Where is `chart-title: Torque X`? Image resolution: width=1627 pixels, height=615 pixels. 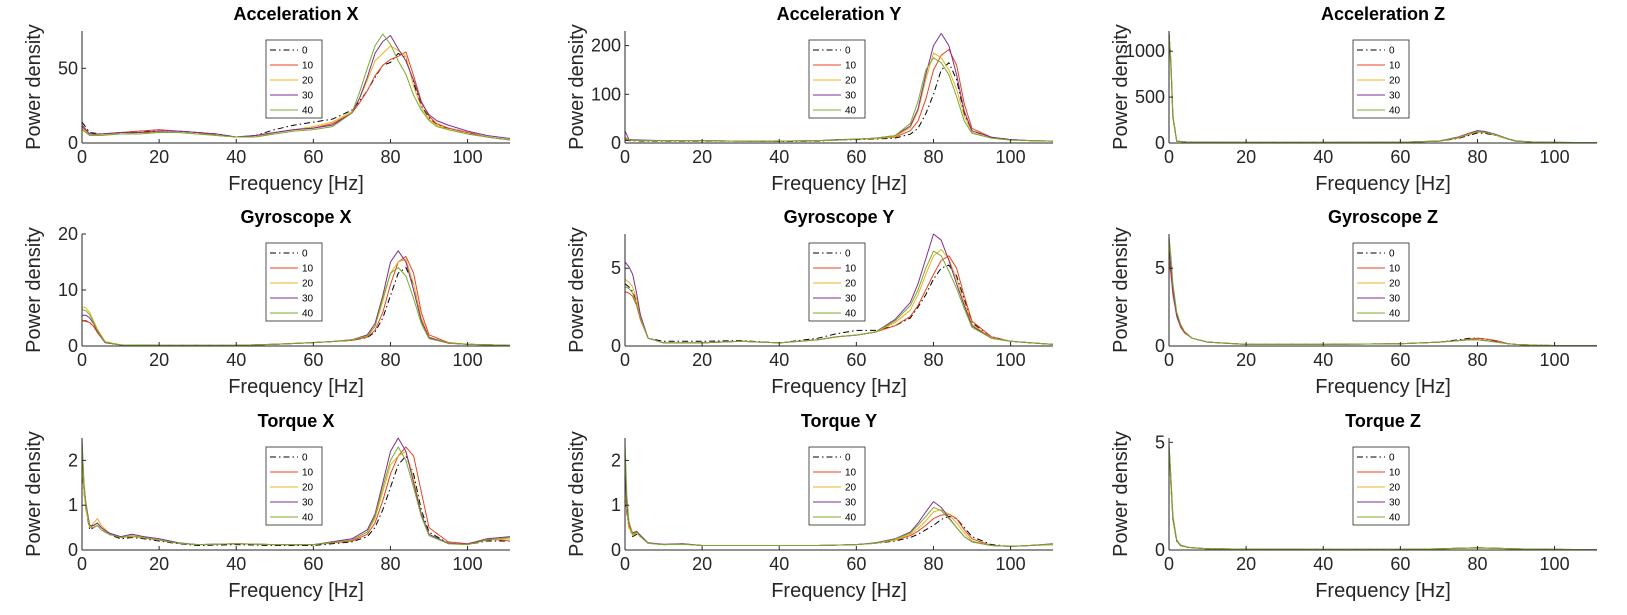
chart-title: Torque X is located at coordinates (296, 421).